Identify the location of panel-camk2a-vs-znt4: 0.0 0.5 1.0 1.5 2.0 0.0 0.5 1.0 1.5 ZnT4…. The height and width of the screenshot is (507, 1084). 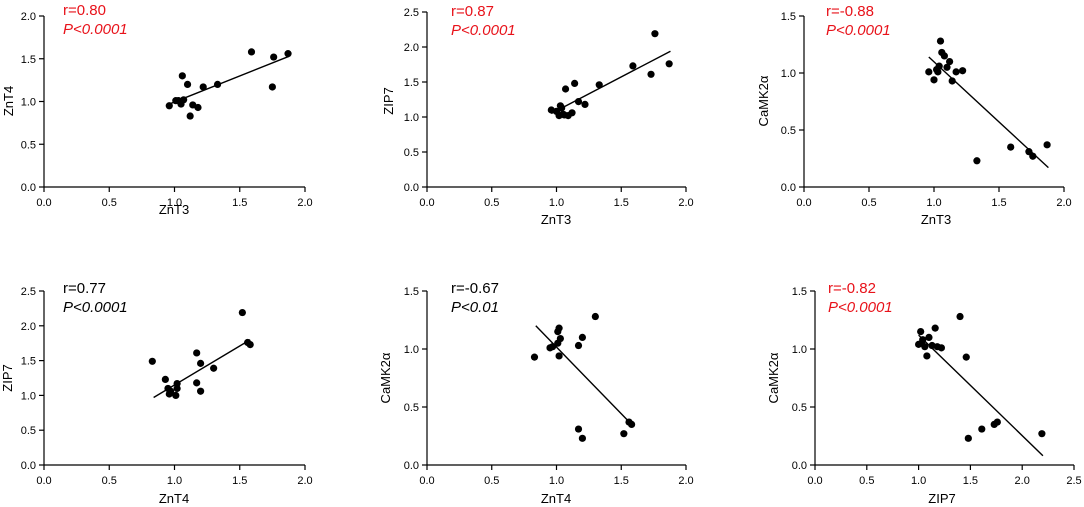
(536, 393).